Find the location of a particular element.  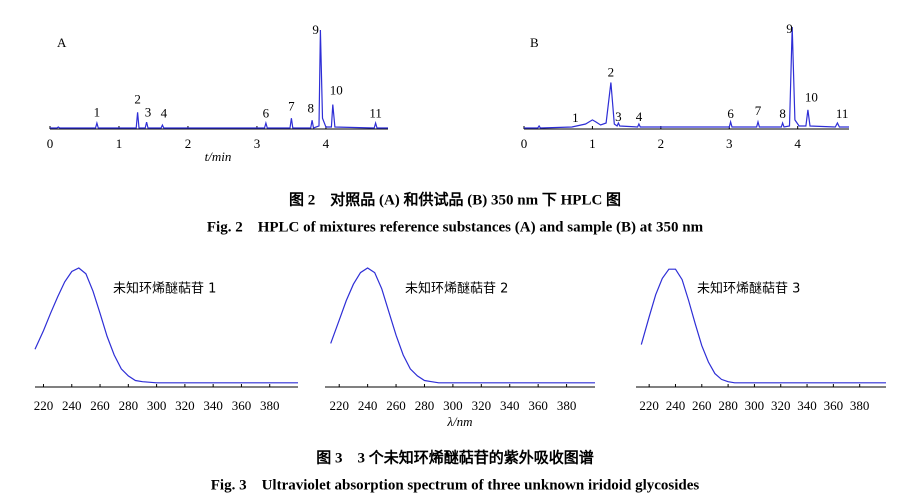

curve-label: 未知环烯醚萜苷 3 is located at coordinates (748, 289).